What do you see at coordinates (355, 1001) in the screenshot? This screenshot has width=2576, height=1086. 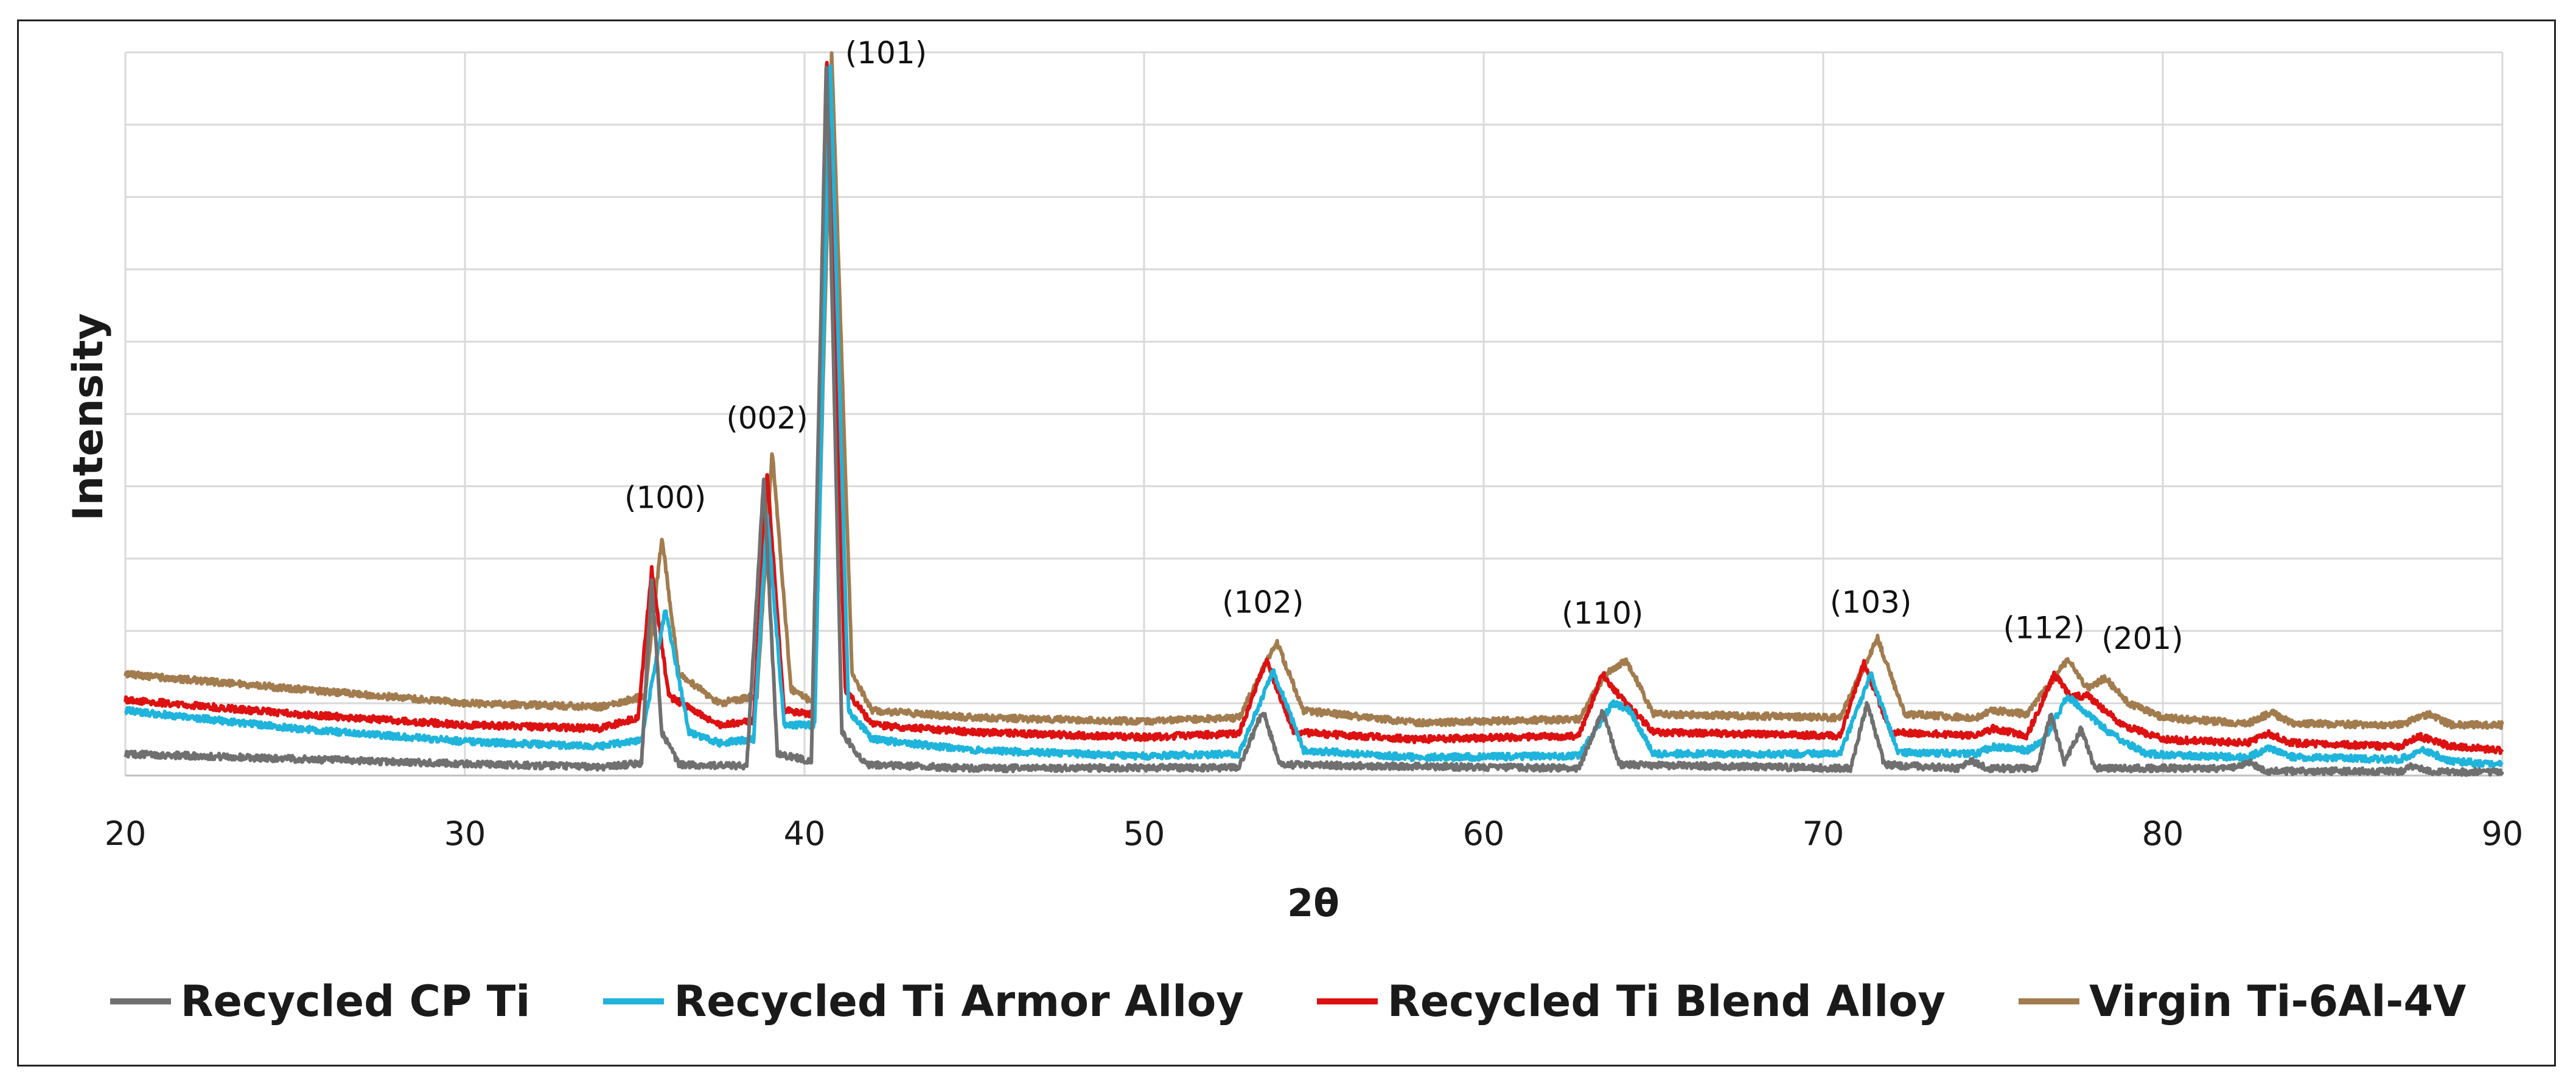 I see `legend-label: Recycled CP Ti` at bounding box center [355, 1001].